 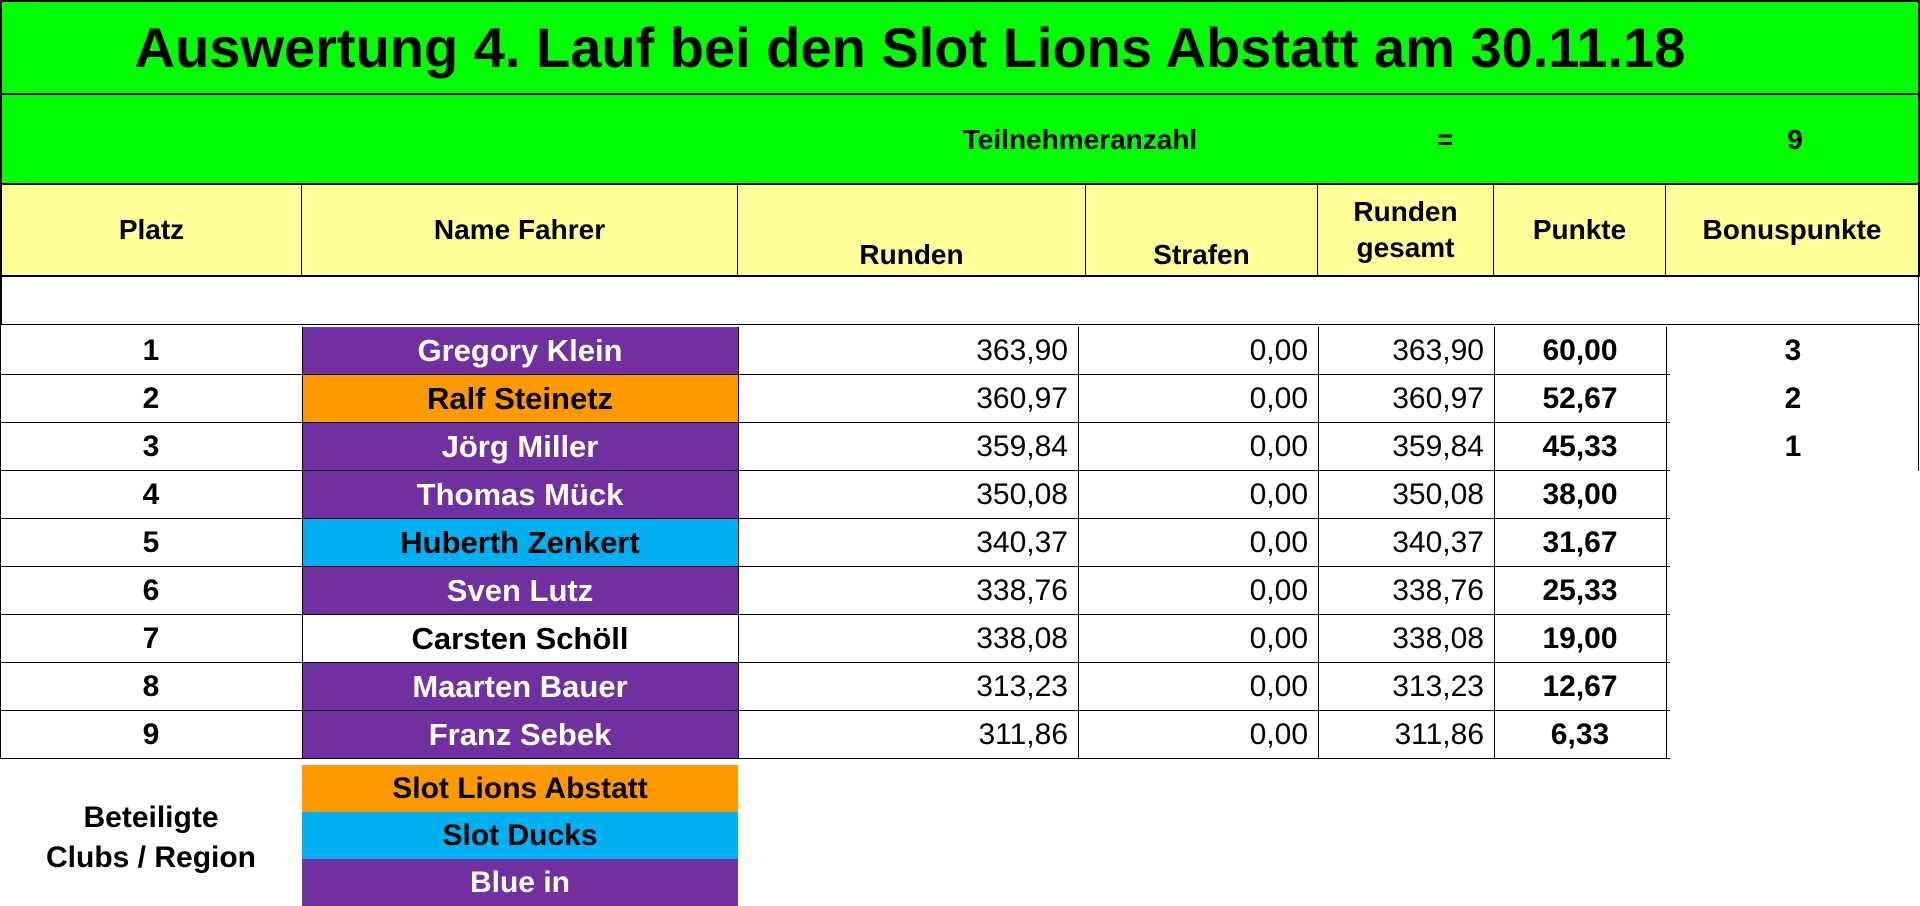 I want to click on header-platz-label: Platz, so click(x=151, y=229).